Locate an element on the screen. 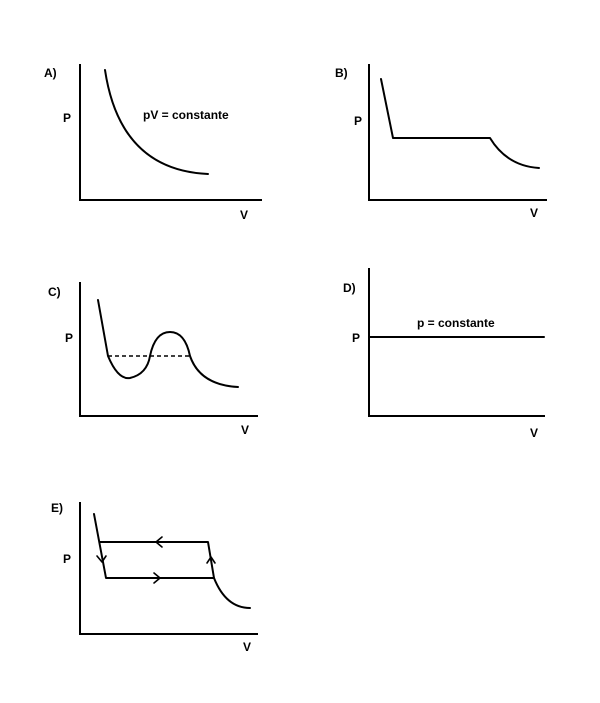 The image size is (600, 703). panel-e-letter: E) is located at coordinates (57, 508).